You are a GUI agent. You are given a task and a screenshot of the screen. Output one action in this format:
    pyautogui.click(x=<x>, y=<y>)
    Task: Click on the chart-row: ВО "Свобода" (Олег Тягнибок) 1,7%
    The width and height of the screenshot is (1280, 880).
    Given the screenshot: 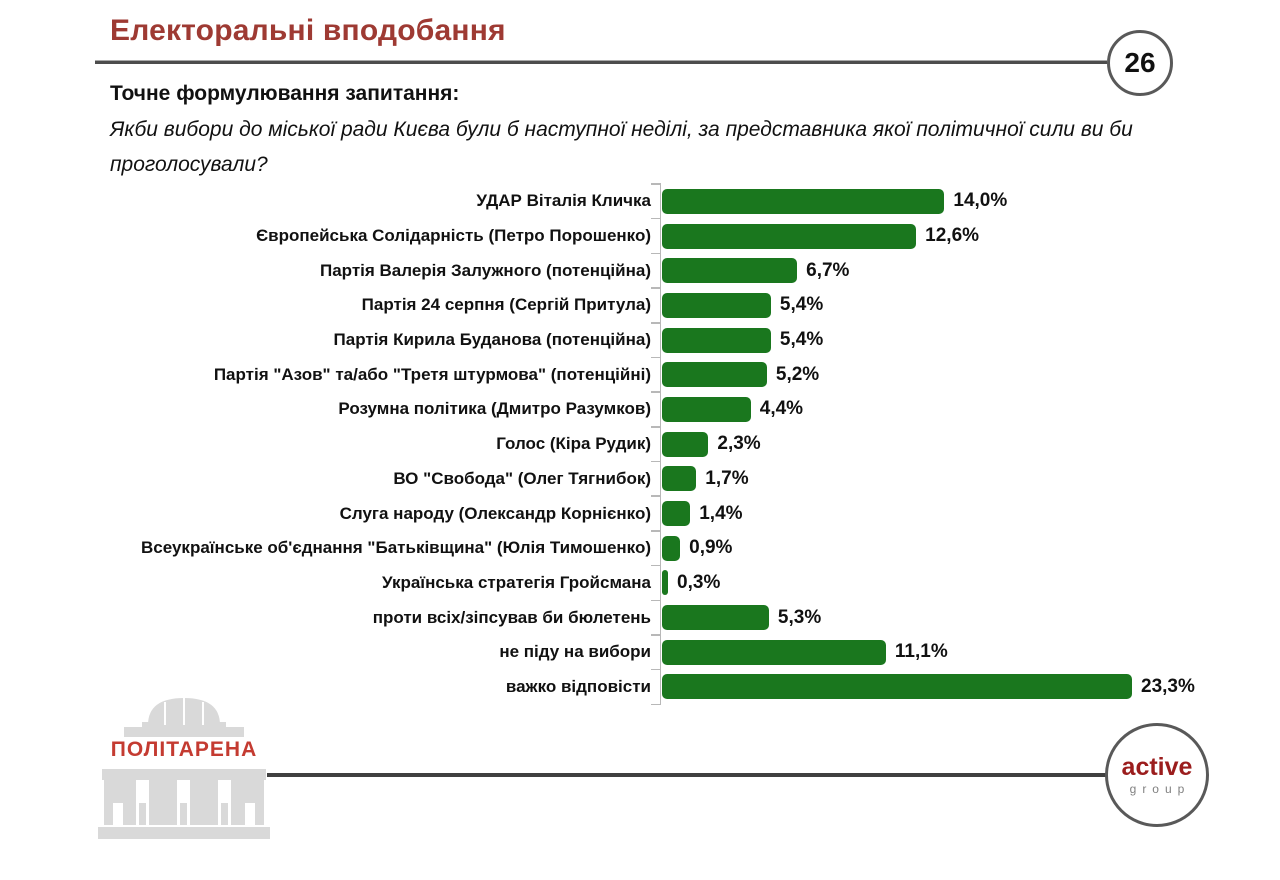 What is the action you would take?
    pyautogui.click(x=640, y=478)
    